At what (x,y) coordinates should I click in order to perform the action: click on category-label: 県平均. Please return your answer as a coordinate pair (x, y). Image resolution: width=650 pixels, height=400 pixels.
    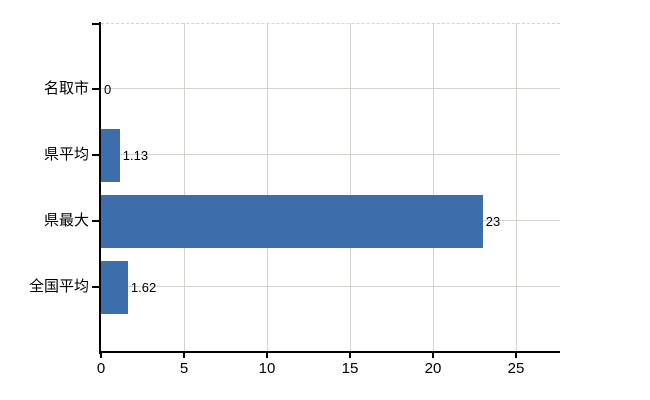
    Looking at the image, I should click on (66, 154).